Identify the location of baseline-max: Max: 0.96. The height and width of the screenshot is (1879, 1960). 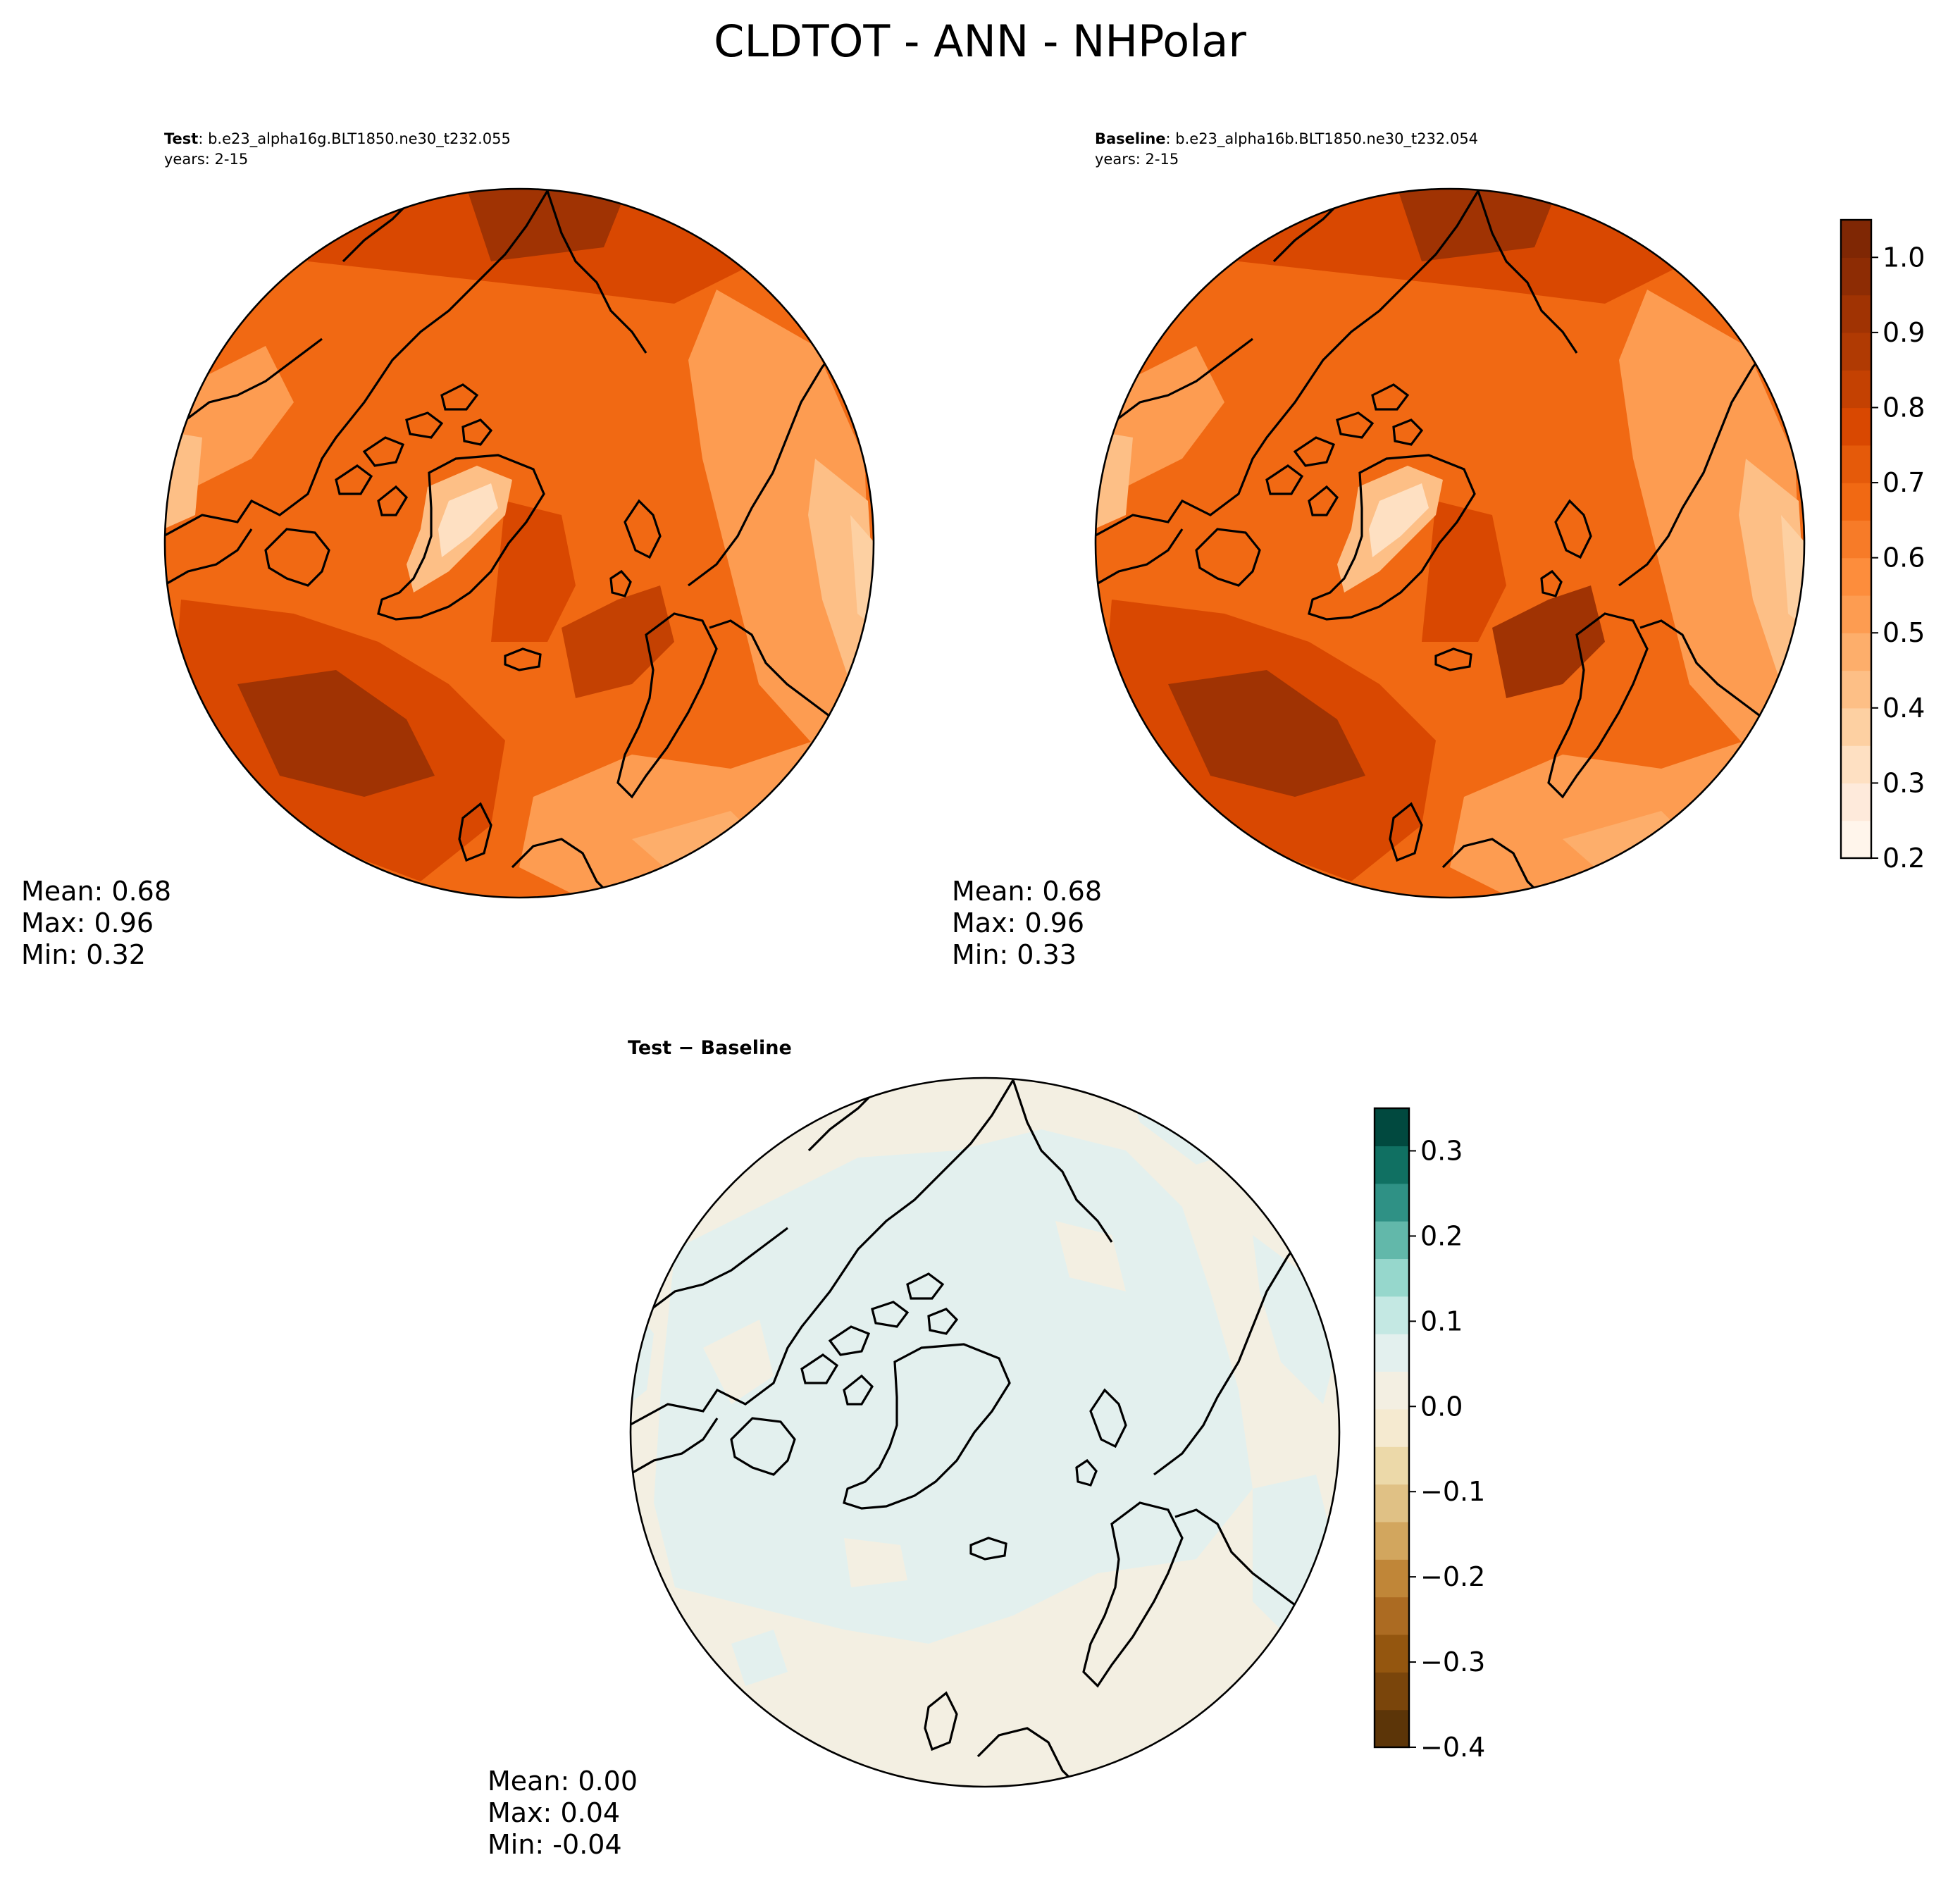
(1018, 922).